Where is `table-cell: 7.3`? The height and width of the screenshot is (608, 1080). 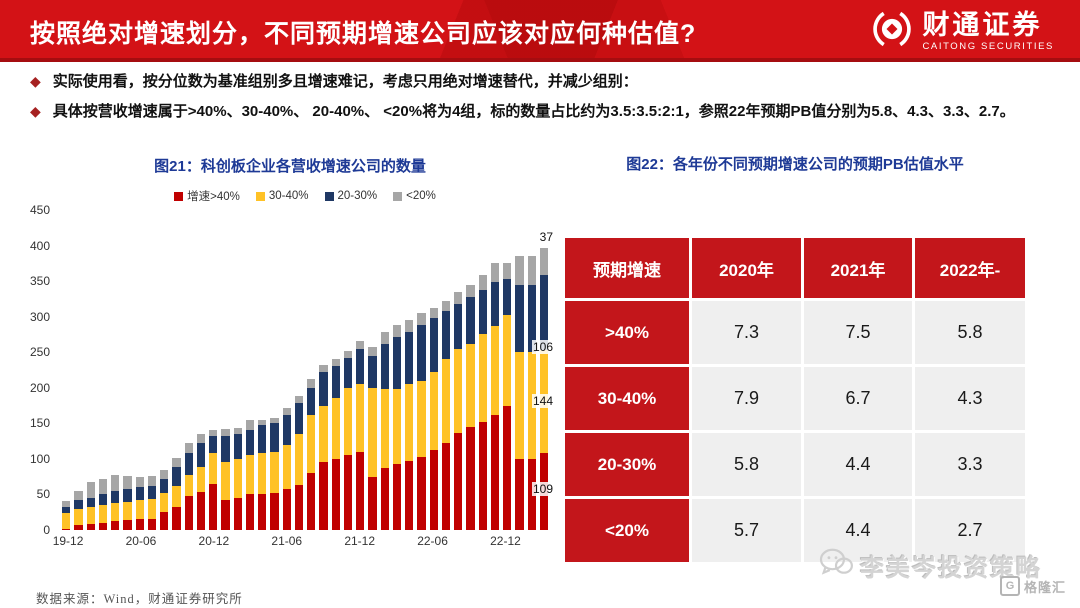
table-cell: 7.3 is located at coordinates (746, 332).